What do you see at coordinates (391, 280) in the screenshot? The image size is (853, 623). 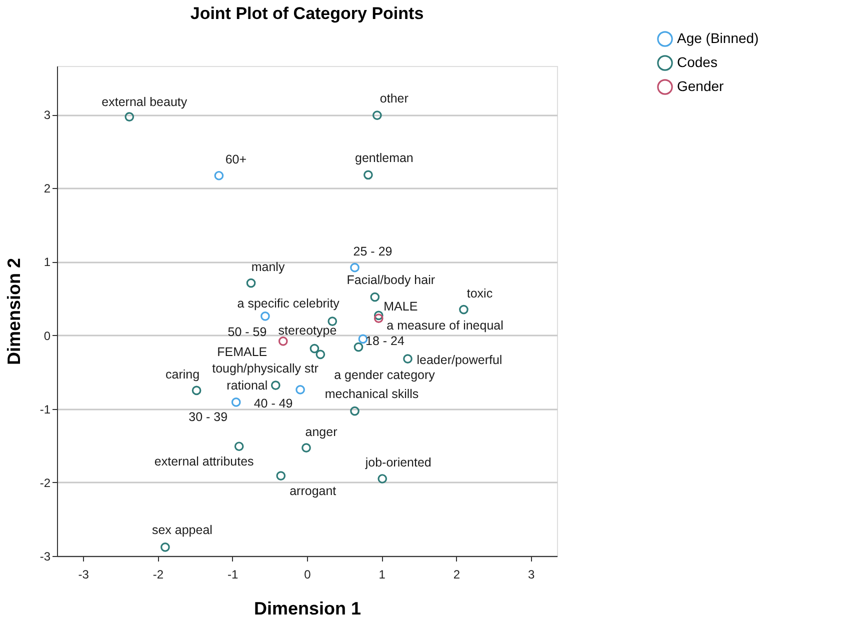 I see `data-label: Facial/body hair` at bounding box center [391, 280].